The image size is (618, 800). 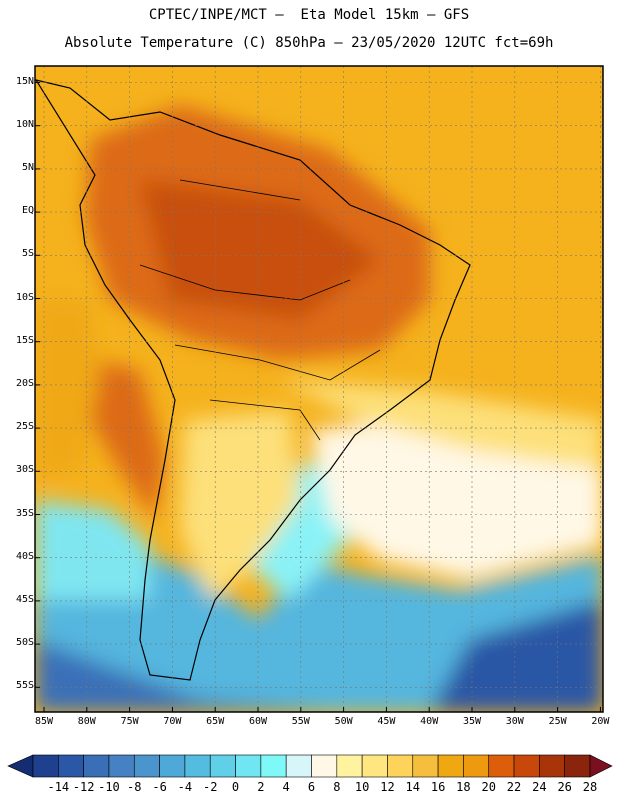 What do you see at coordinates (286, 787) in the screenshot?
I see `colorbar-tick-label: 4` at bounding box center [286, 787].